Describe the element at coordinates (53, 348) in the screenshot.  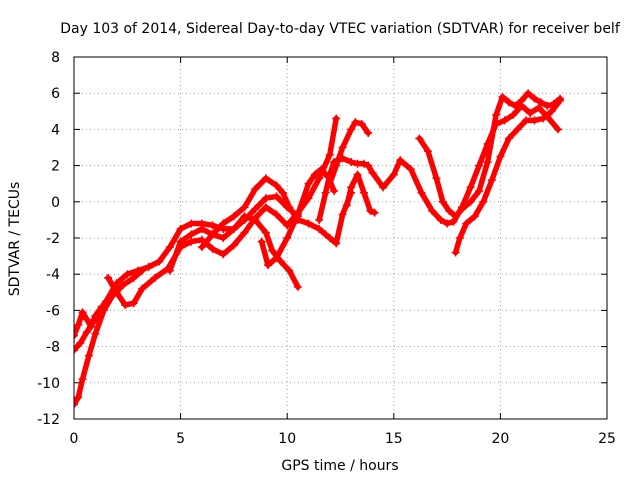
I see `y-tick-label: -8` at that location.